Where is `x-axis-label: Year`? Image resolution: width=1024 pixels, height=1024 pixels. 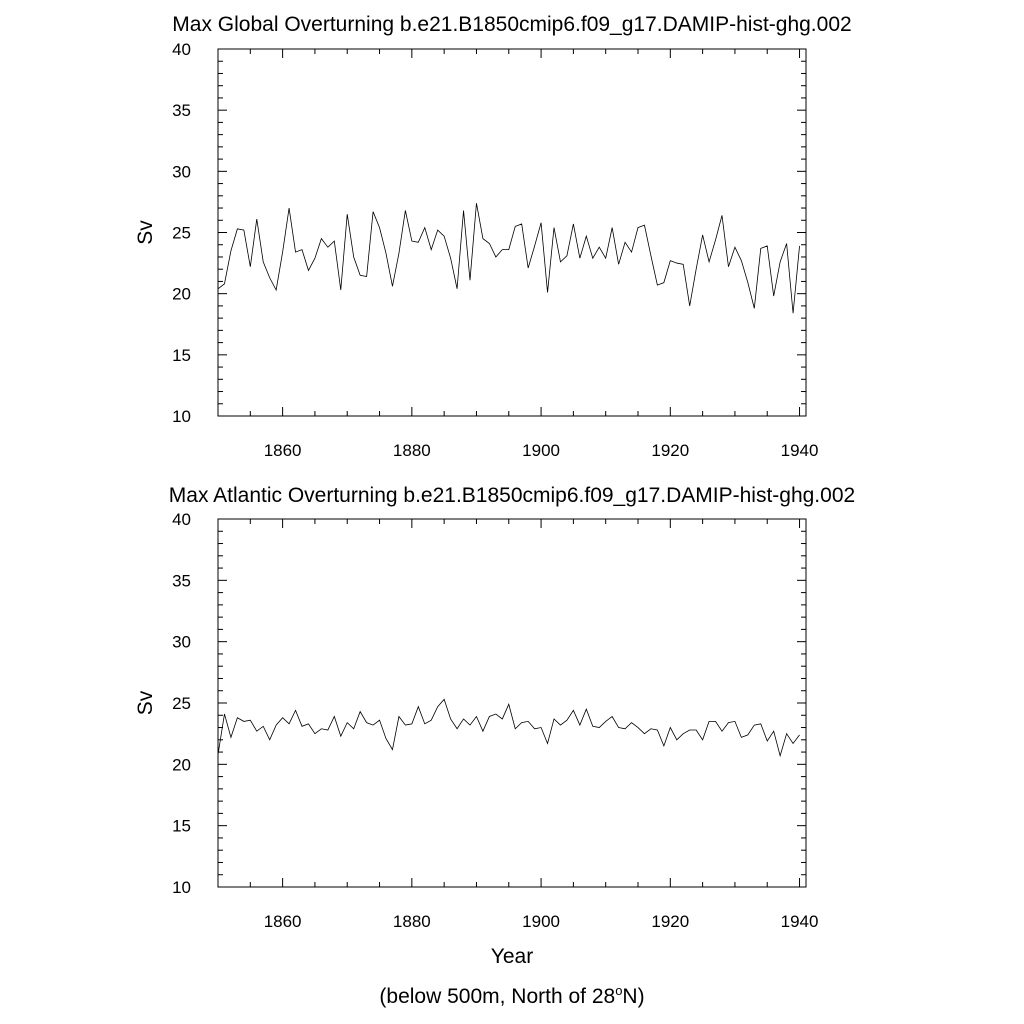
x-axis-label: Year is located at coordinates (512, 956).